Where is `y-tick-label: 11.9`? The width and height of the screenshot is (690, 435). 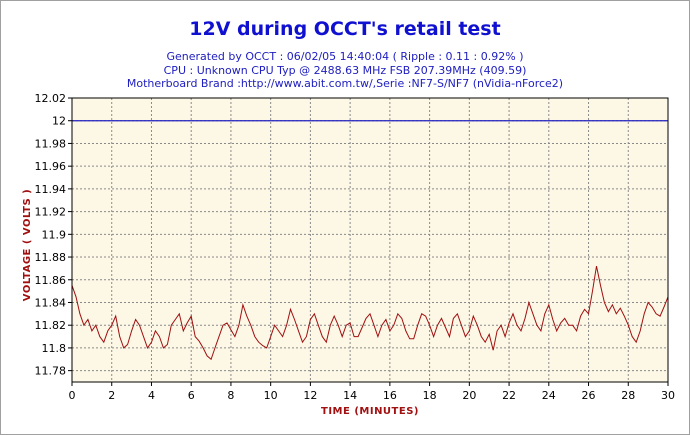 y-tick-label: 11.9 is located at coordinates (54, 234).